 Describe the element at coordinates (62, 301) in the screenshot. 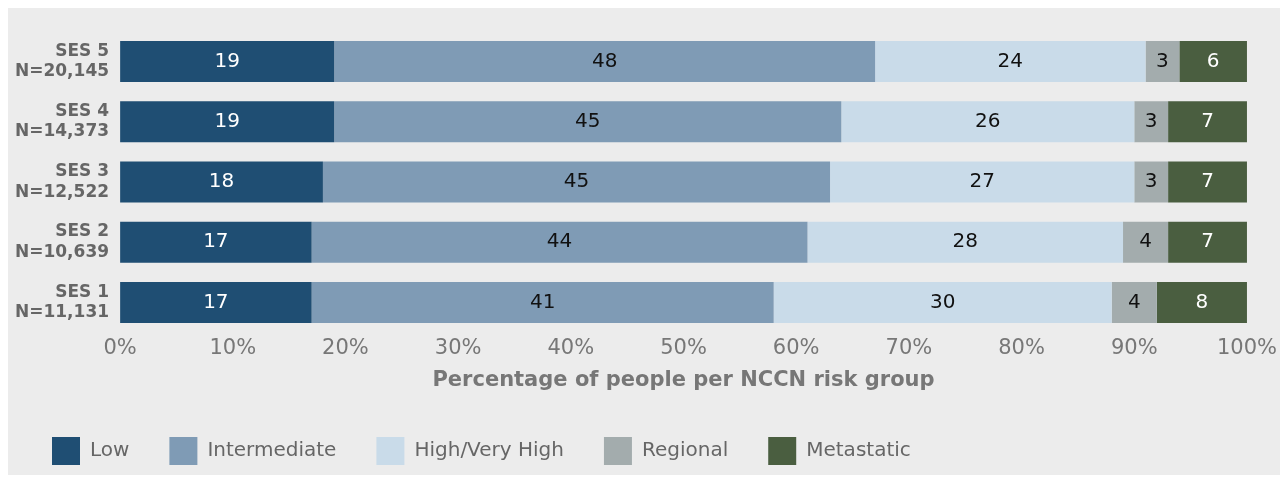

I see `y-tick-label: SES 1 N=11,131` at that location.